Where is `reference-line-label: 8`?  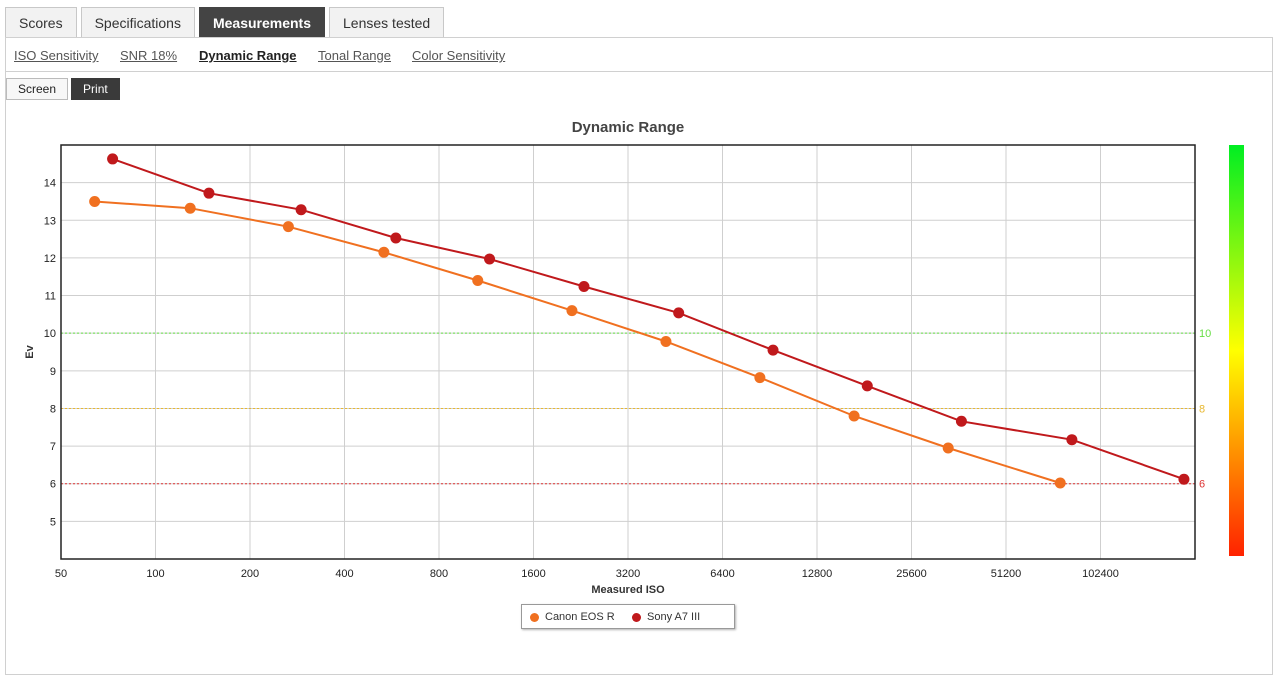
reference-line-label: 8 is located at coordinates (1202, 409).